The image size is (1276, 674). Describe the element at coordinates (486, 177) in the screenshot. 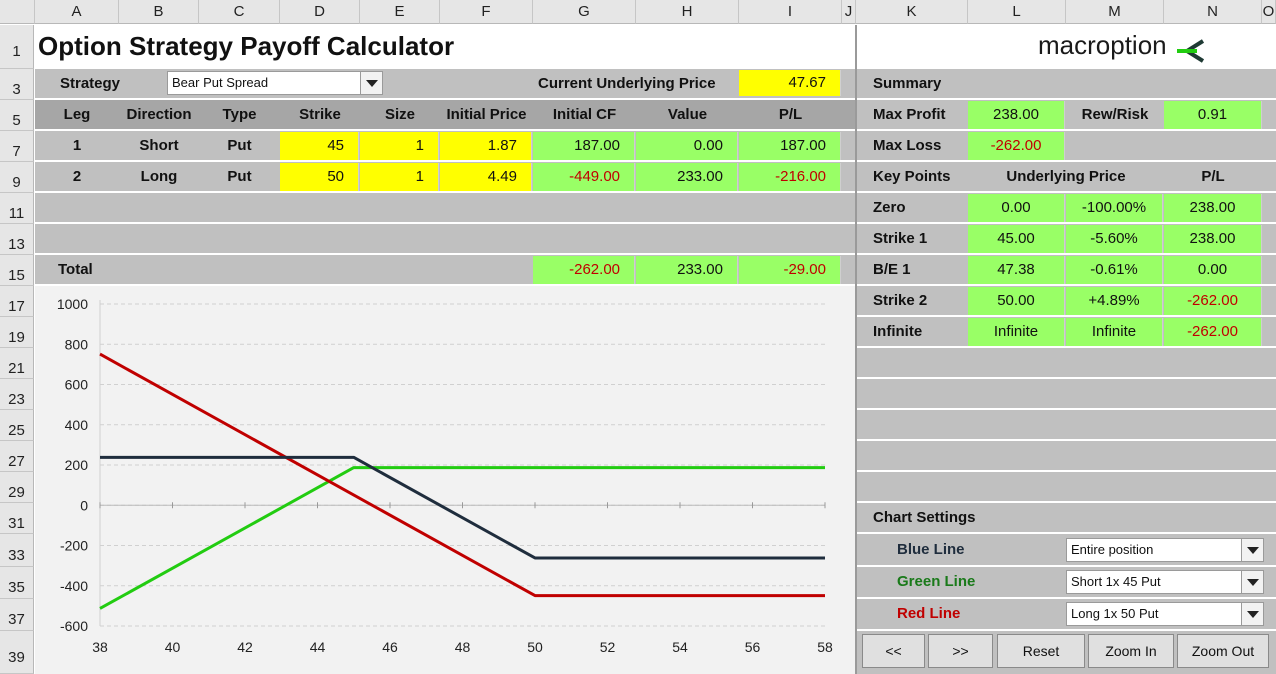

I see `leg2-initial-price: 4.49` at that location.